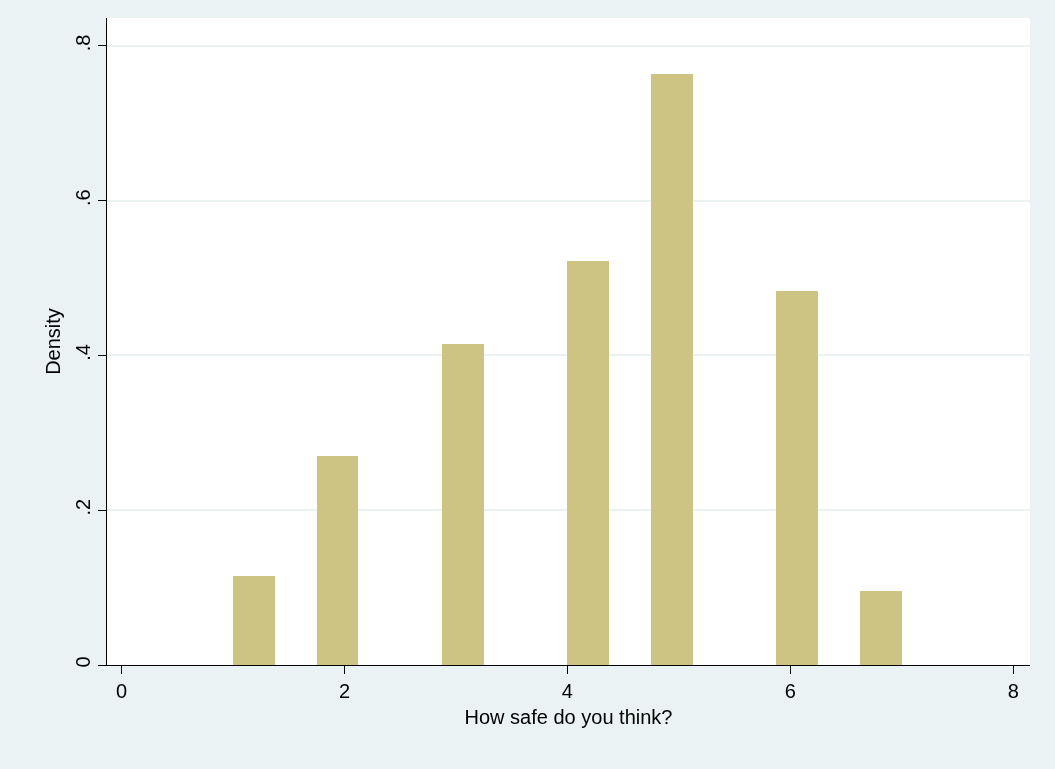 The image size is (1055, 769). Describe the element at coordinates (790, 691) in the screenshot. I see `x-tick-label: 6` at that location.